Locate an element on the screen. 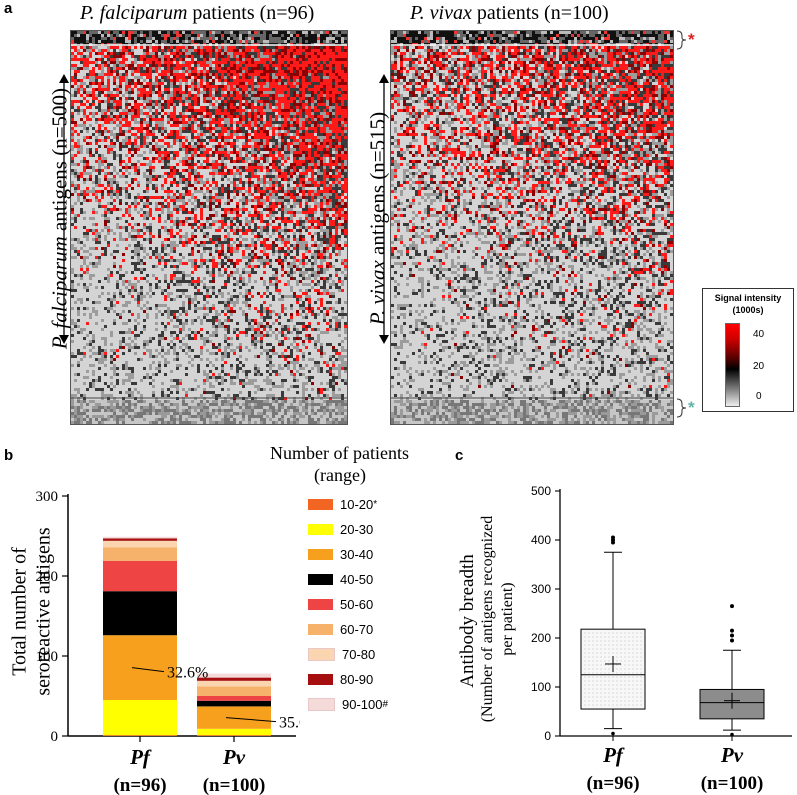 This screenshot has height=795, width=797. panel-a-letter: a is located at coordinates (8, 8).